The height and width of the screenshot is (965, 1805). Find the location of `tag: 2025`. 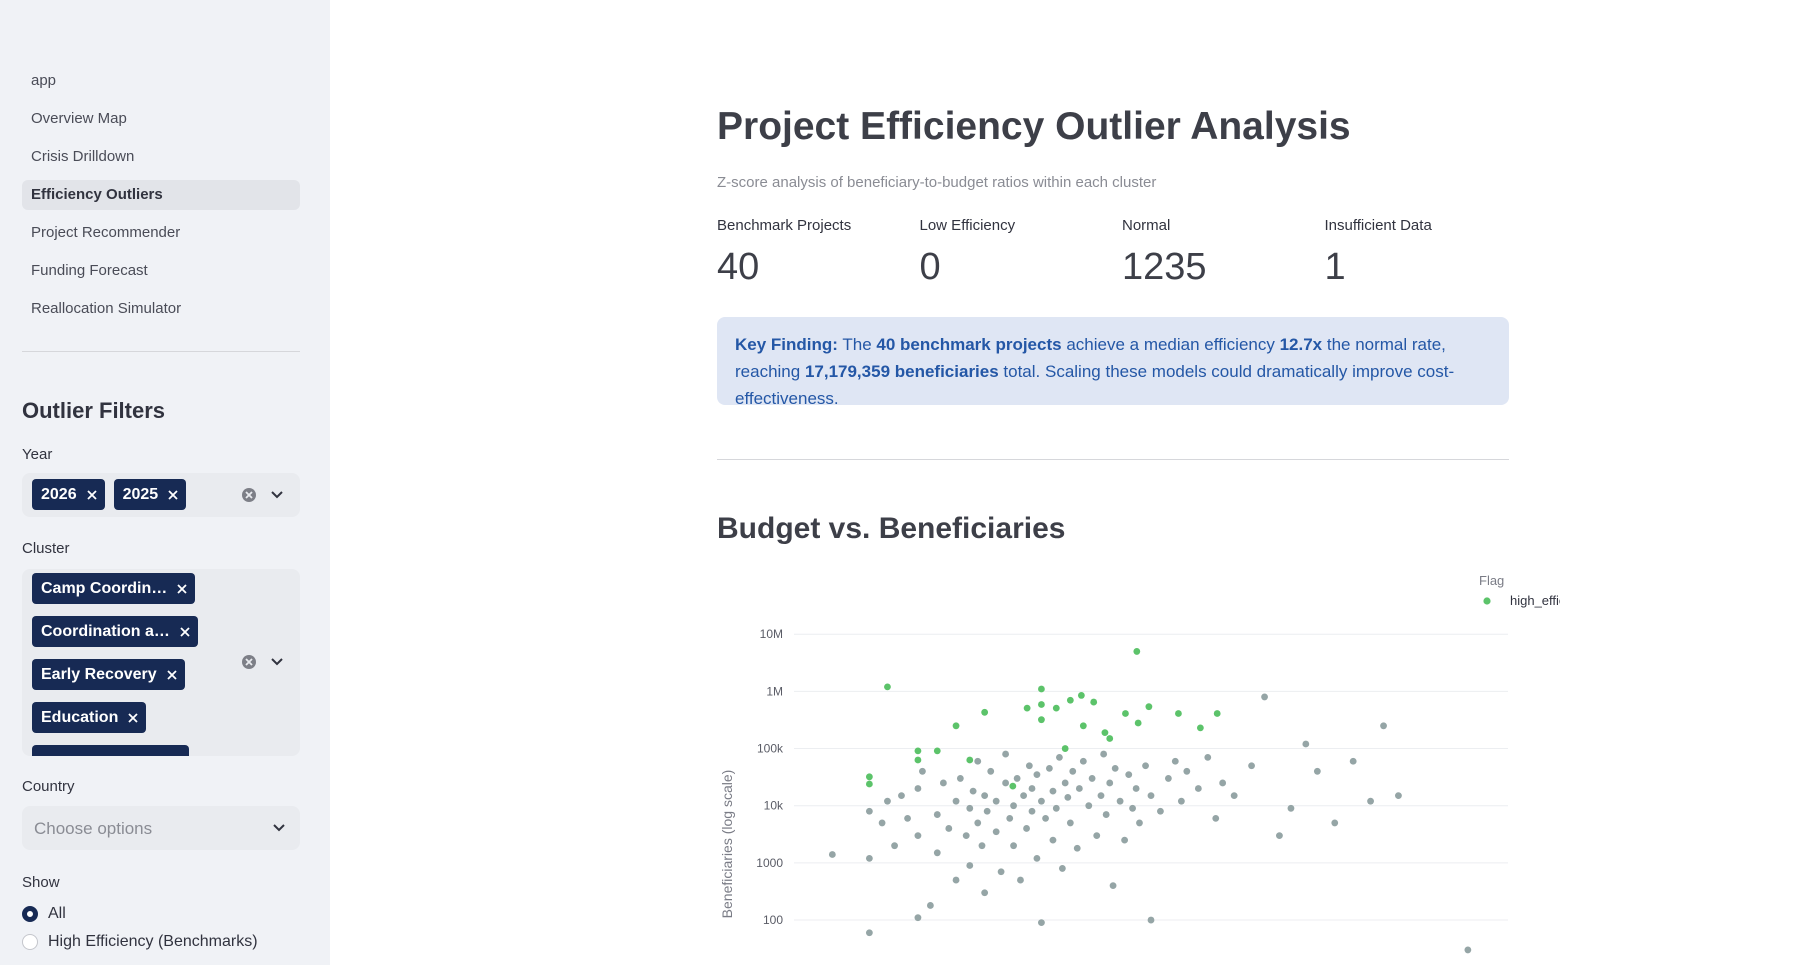

tag: 2025 is located at coordinates (150, 494).